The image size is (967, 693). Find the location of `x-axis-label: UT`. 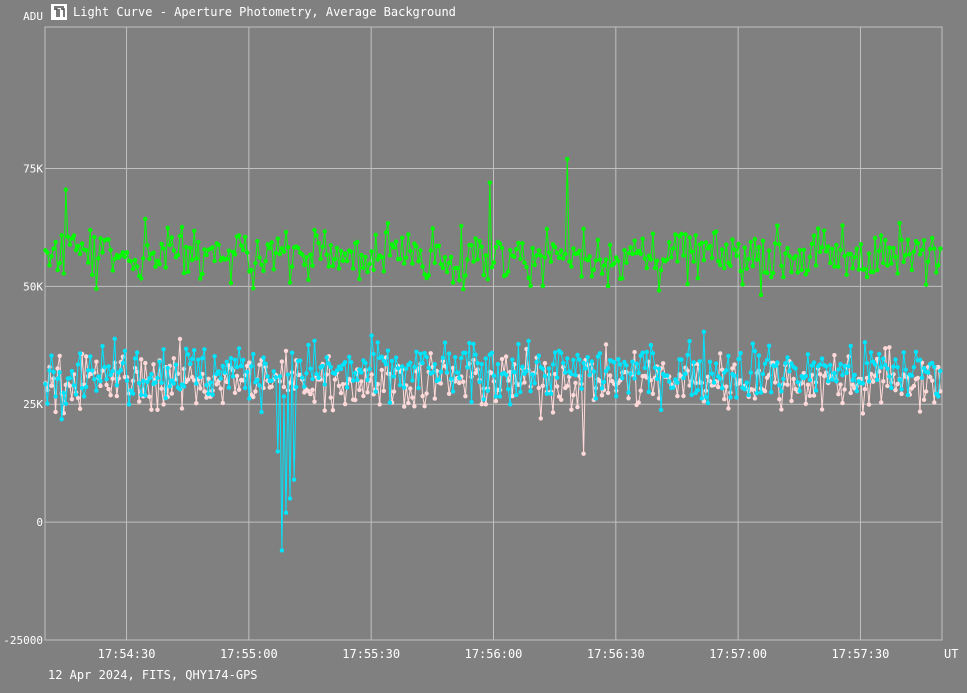

x-axis-label: UT is located at coordinates (951, 654).